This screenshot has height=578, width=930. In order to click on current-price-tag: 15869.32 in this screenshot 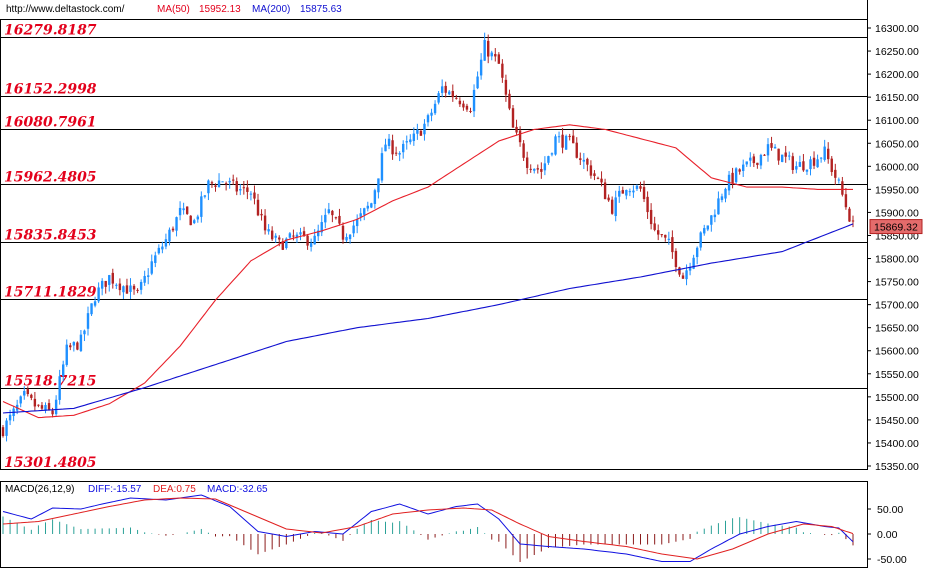, I will do `click(896, 228)`.